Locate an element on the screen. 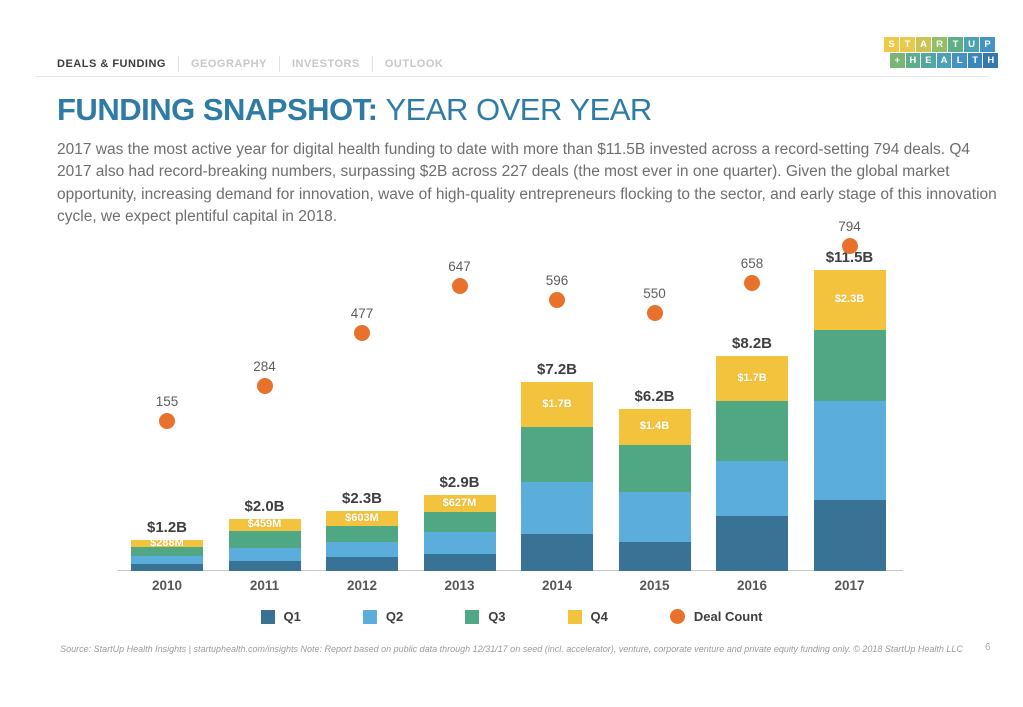 This screenshot has width=1023, height=707. deal-count-label-2013: 647 is located at coordinates (459, 267).